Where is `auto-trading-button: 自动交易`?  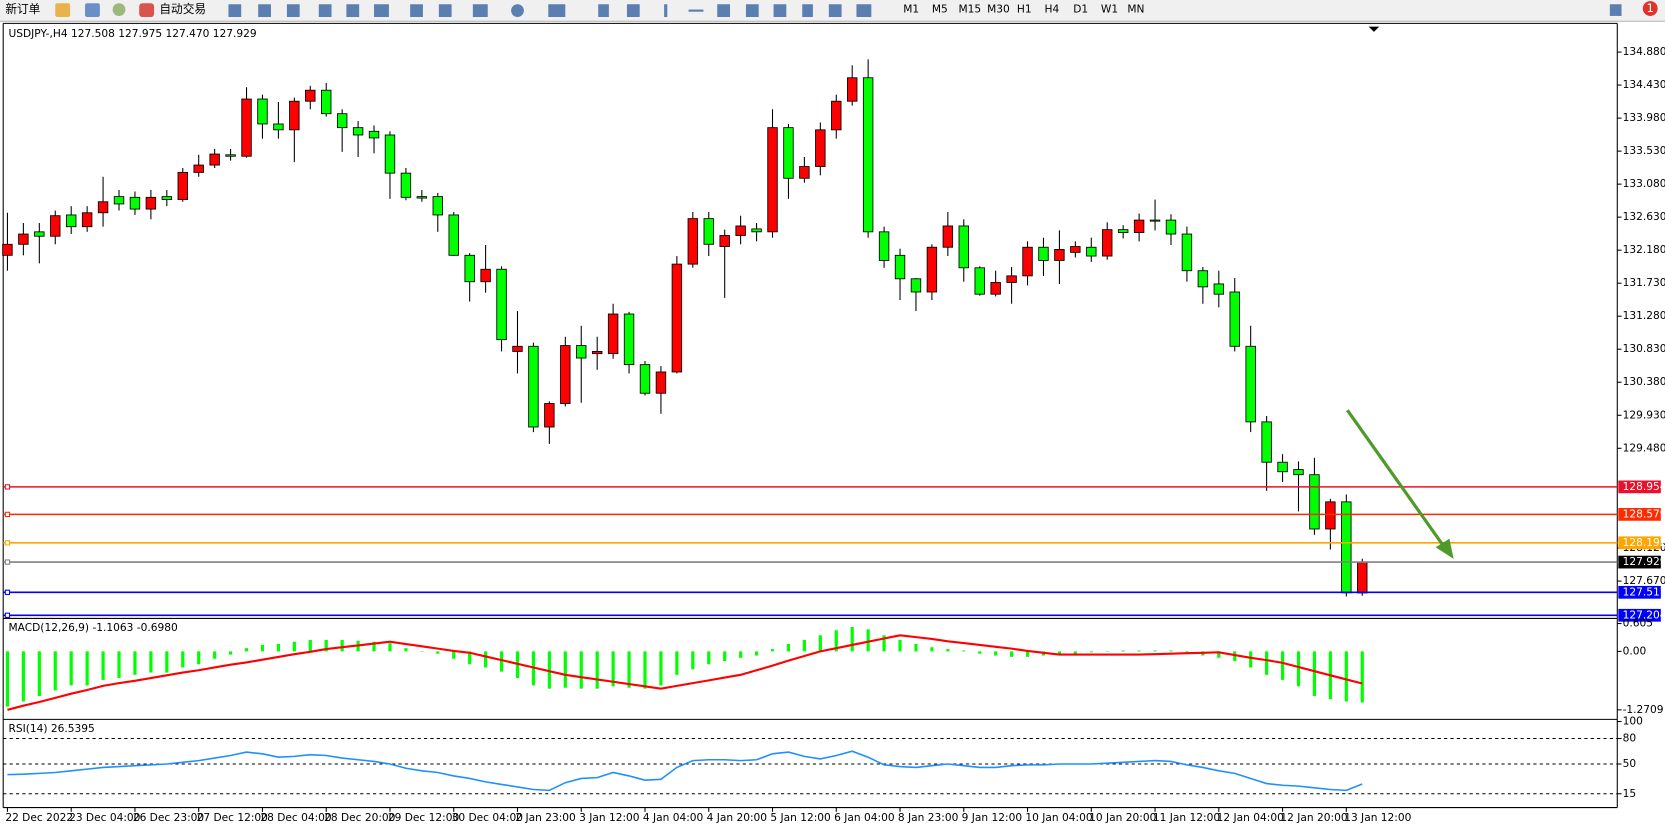
auto-trading-button: 自动交易 is located at coordinates (182, 9).